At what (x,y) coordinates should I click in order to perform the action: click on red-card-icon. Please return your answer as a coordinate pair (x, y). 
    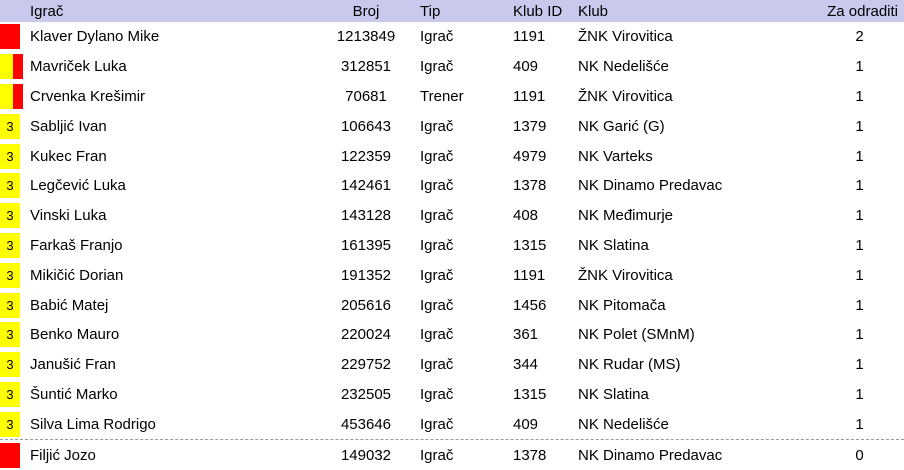
    Looking at the image, I should click on (10, 455).